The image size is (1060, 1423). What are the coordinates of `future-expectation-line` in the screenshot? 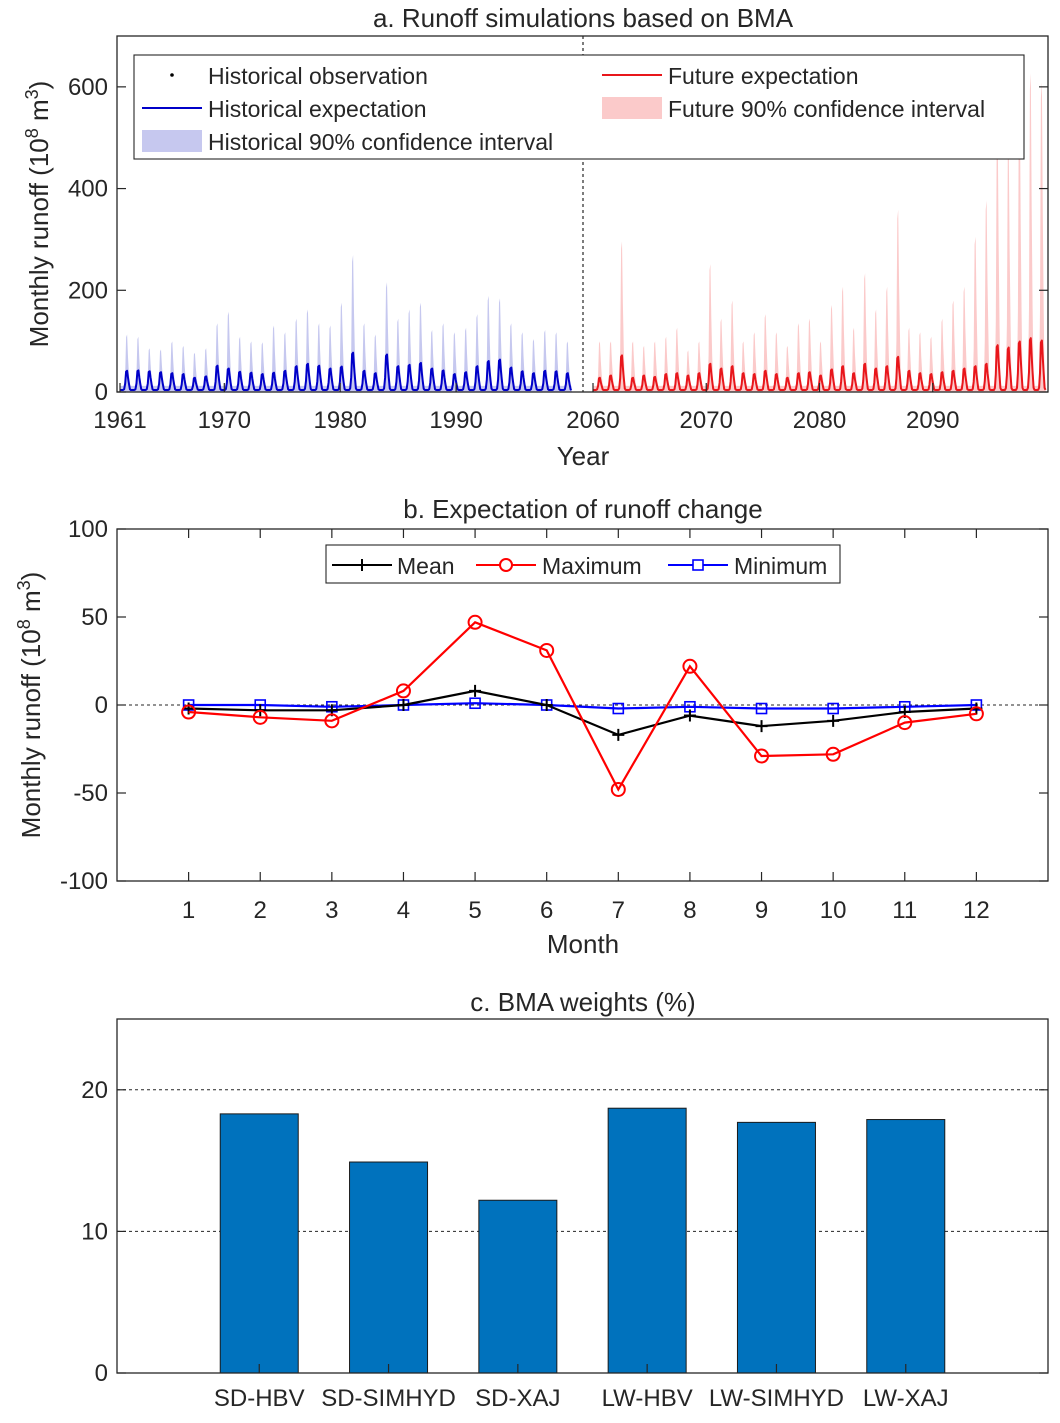 It's located at (820, 364).